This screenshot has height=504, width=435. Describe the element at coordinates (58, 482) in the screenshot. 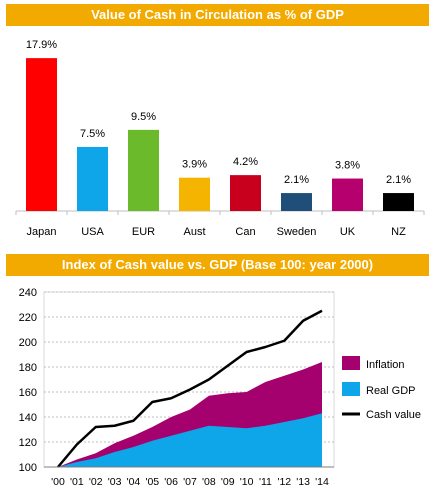

I see `x-tick-label: '00` at that location.